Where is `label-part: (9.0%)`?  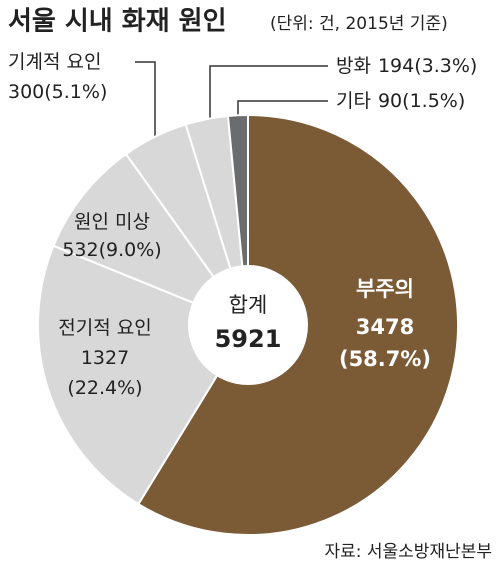 label-part: (9.0%) is located at coordinates (130, 250).